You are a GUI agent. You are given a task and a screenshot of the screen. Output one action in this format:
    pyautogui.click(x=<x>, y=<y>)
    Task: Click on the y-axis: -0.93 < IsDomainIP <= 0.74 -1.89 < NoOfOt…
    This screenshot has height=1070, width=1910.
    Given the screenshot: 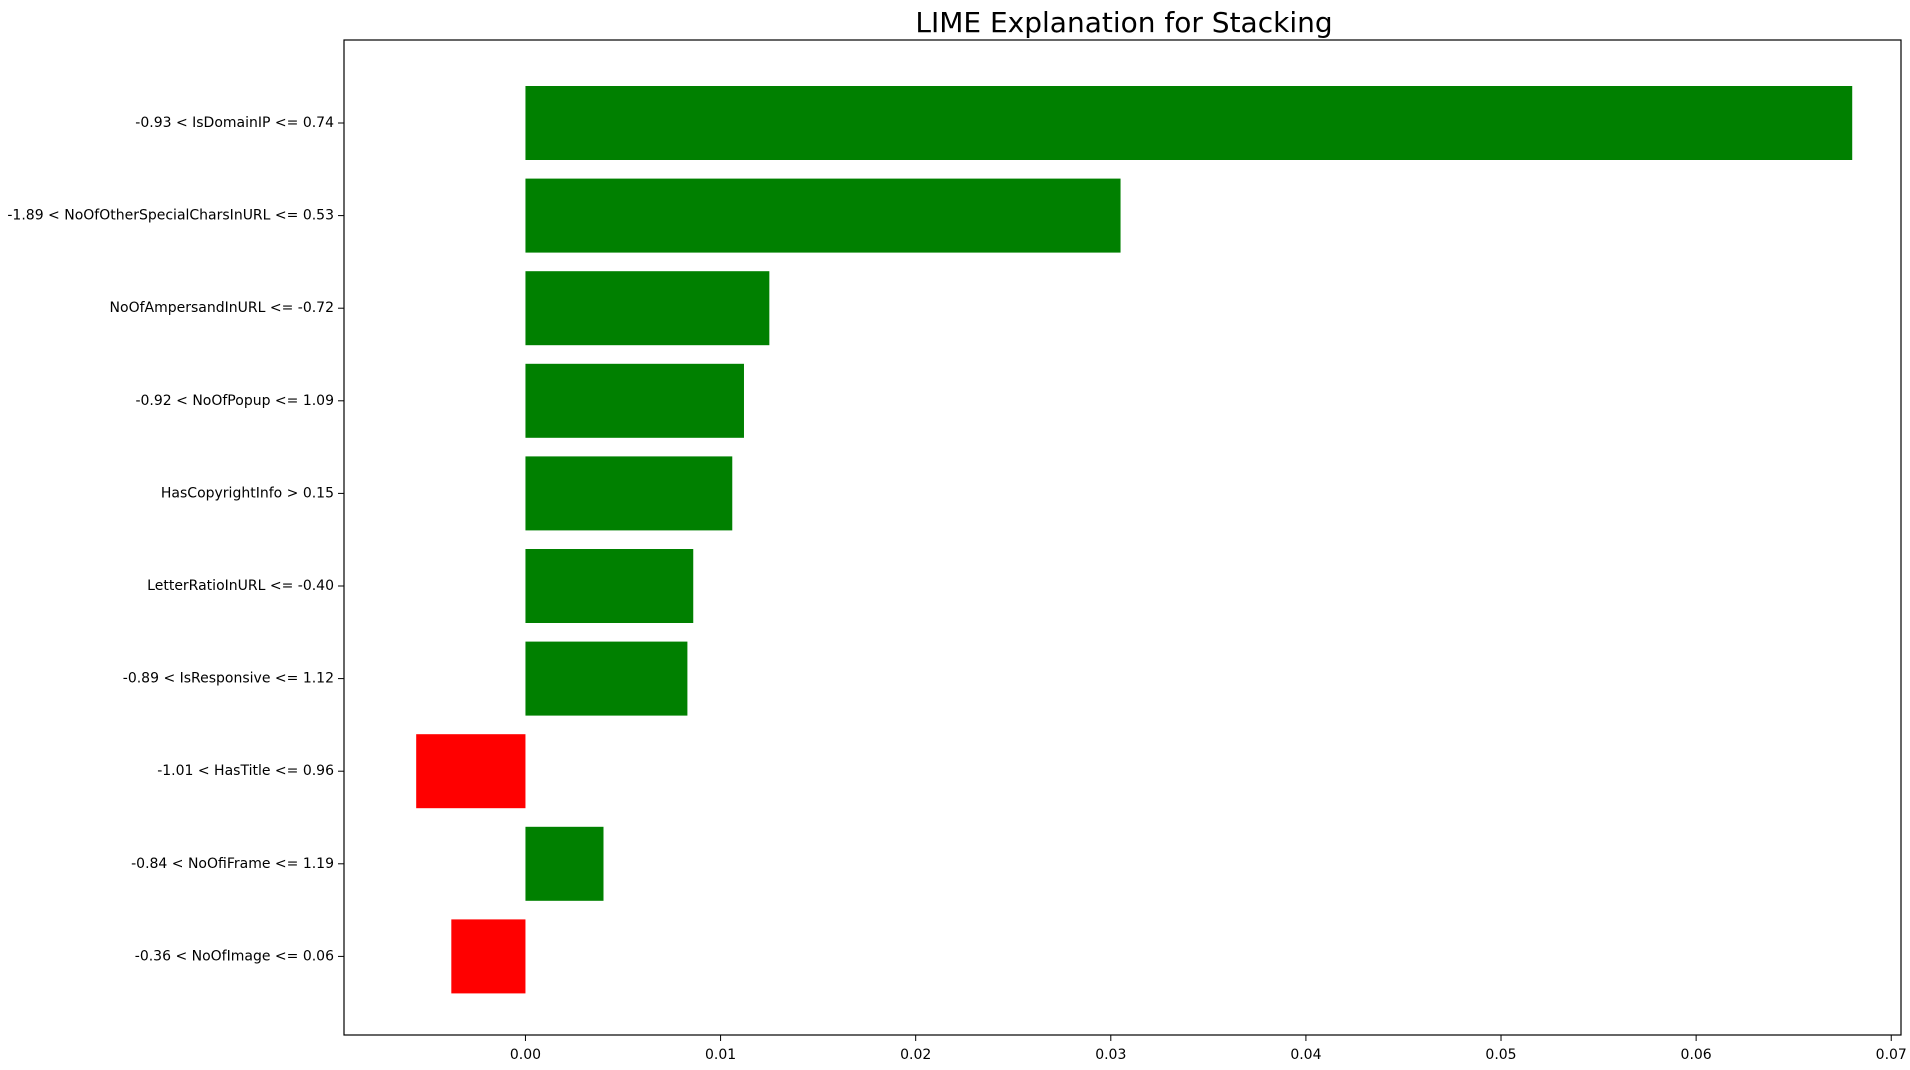 What is the action you would take?
    pyautogui.click(x=175, y=539)
    